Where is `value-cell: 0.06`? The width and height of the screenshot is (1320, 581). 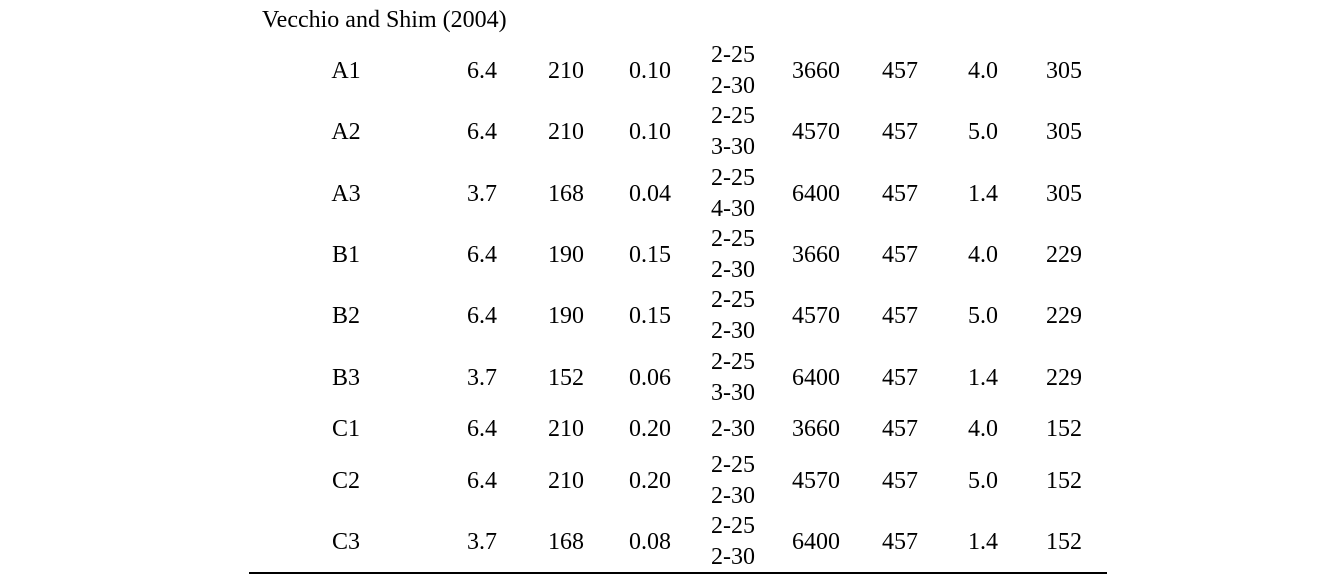
value-cell: 0.06 is located at coordinates (650, 378).